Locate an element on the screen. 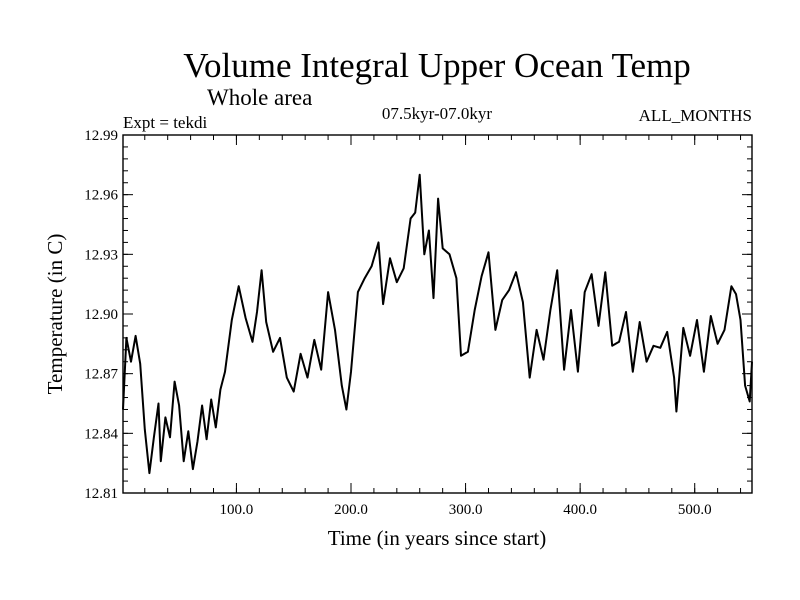 Image resolution: width=800 pixels, height=600 pixels. y-tick-label: 12.93 is located at coordinates (101, 255).